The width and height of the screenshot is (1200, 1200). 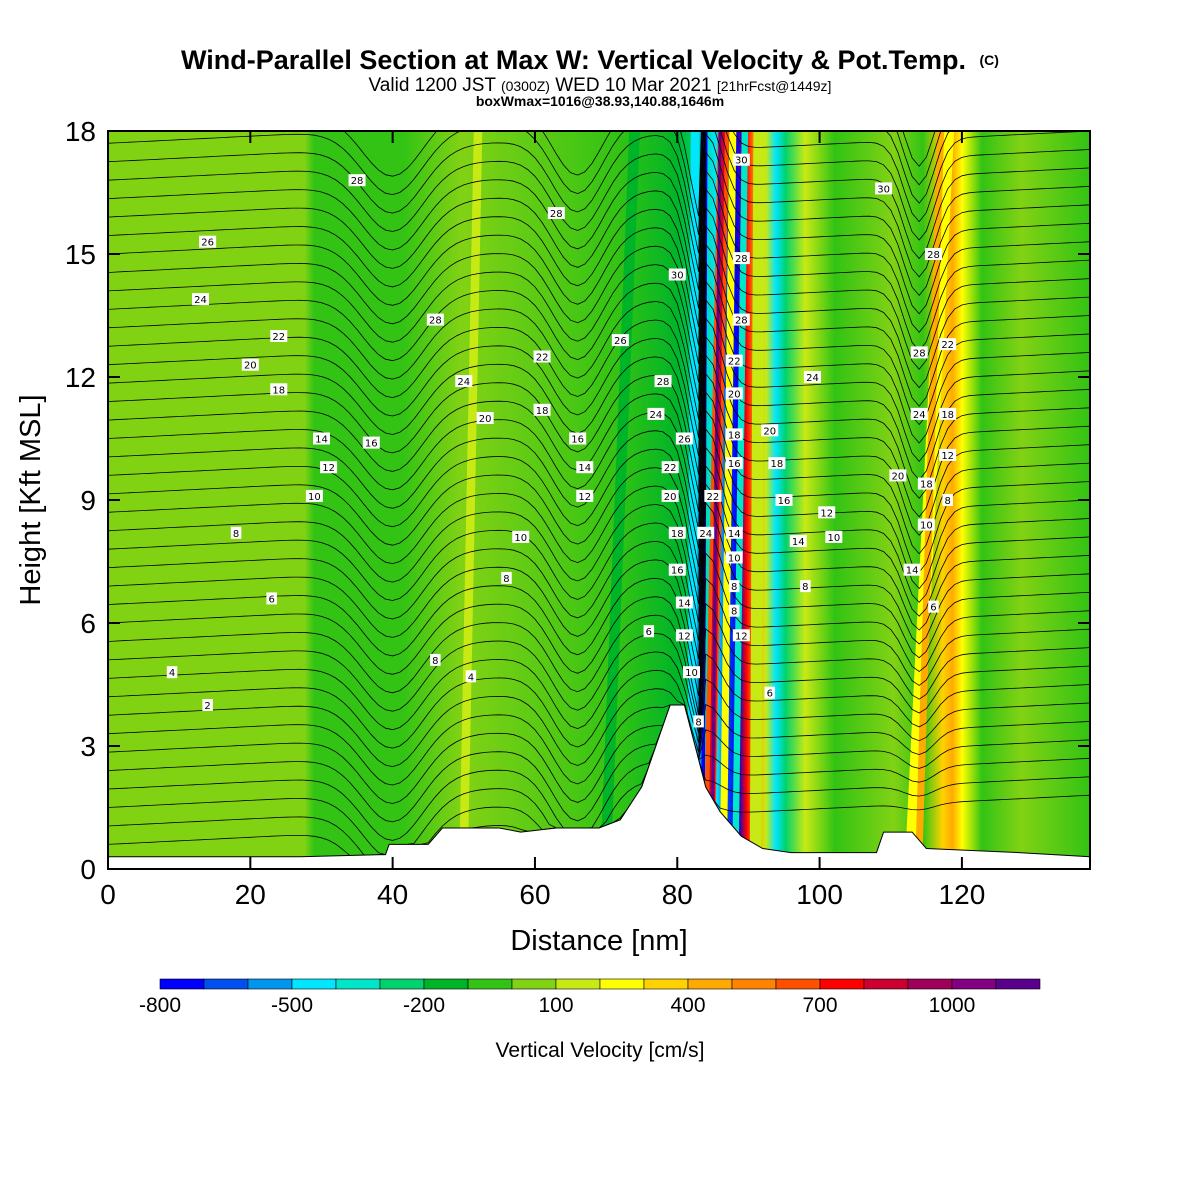 I want to click on x-tick-label-3: 60, so click(x=534, y=894).